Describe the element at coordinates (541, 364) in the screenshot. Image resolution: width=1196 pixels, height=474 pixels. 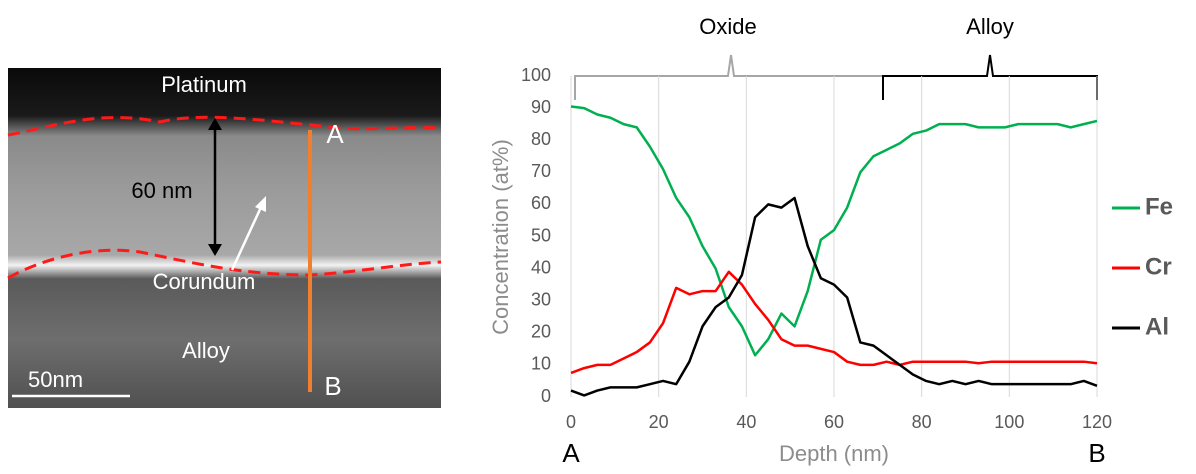
I see `y-tick-label: 10` at that location.